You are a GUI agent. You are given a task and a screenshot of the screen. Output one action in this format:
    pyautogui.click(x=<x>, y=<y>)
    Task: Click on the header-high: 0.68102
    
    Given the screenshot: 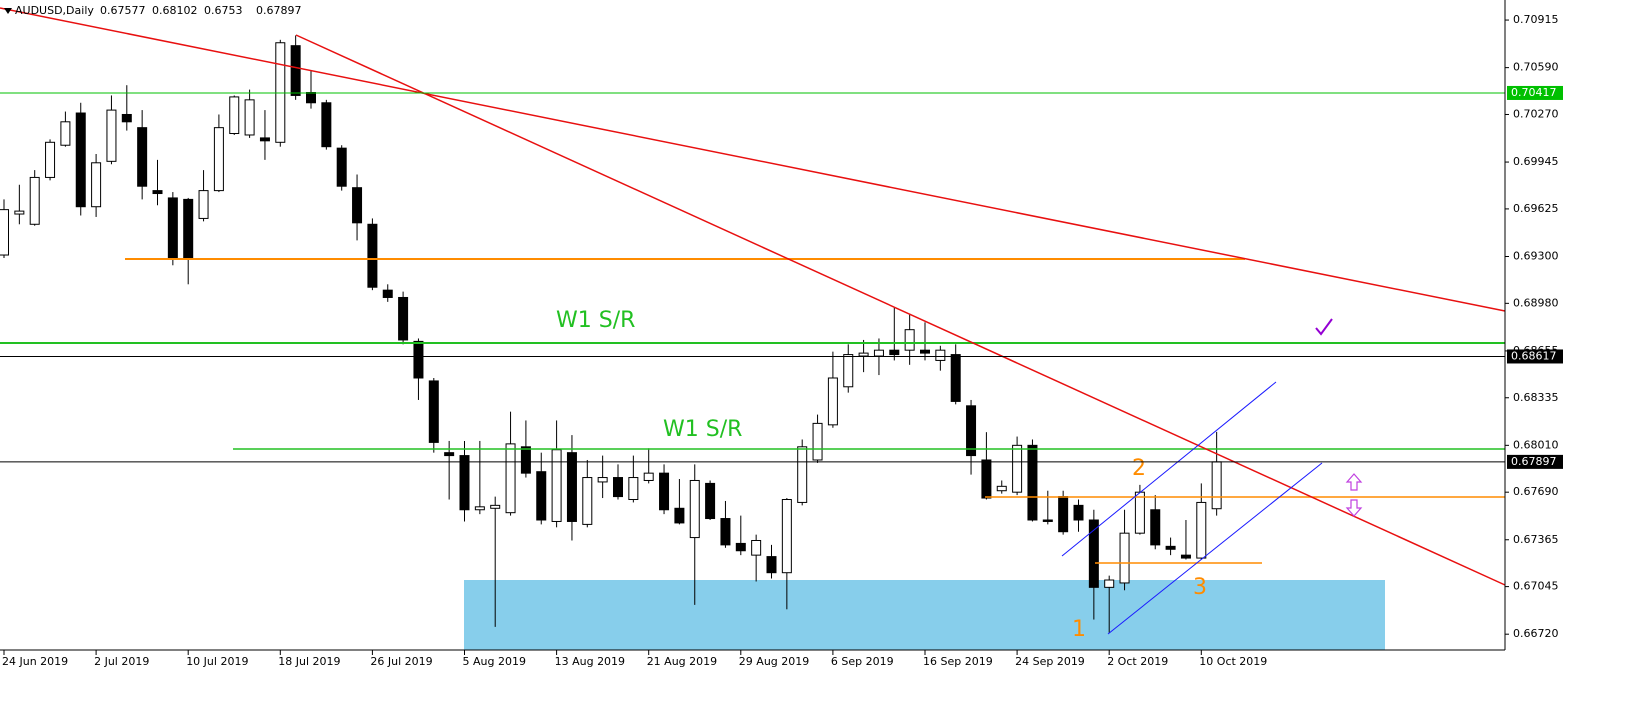 What is the action you would take?
    pyautogui.click(x=175, y=10)
    